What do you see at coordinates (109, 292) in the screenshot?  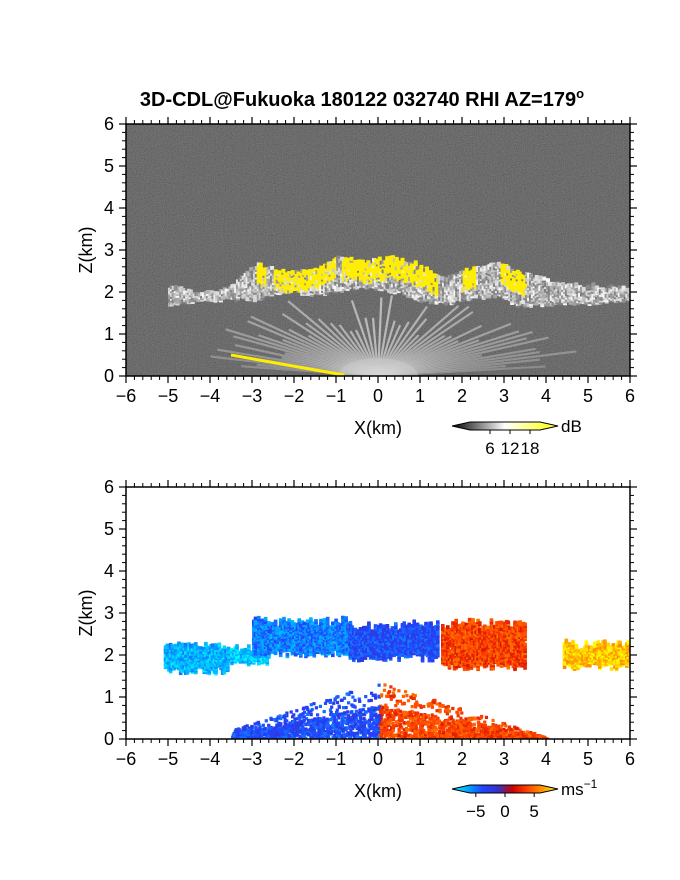 I see `y-tick-label: 2` at bounding box center [109, 292].